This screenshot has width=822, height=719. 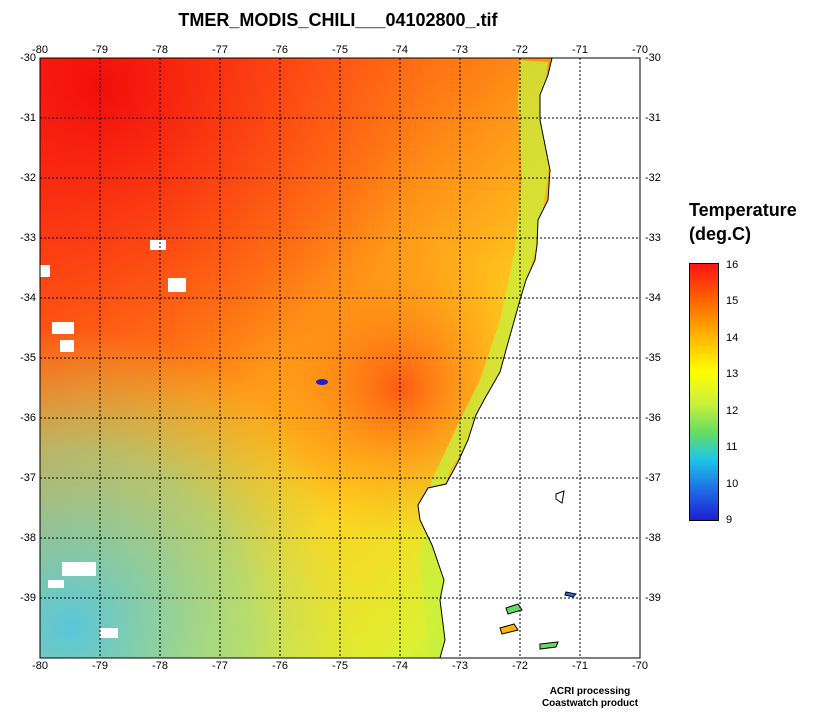 What do you see at coordinates (729, 520) in the screenshot?
I see `colorbar-tick: 9` at bounding box center [729, 520].